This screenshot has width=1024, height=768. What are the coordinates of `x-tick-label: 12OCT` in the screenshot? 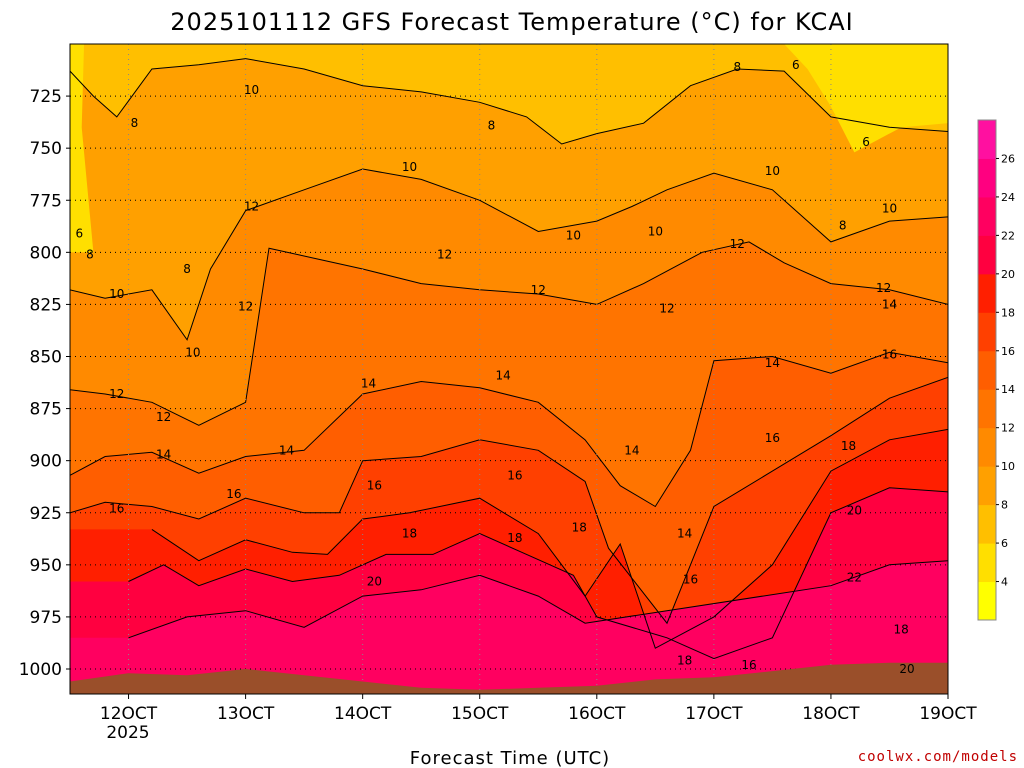 It's located at (129, 714).